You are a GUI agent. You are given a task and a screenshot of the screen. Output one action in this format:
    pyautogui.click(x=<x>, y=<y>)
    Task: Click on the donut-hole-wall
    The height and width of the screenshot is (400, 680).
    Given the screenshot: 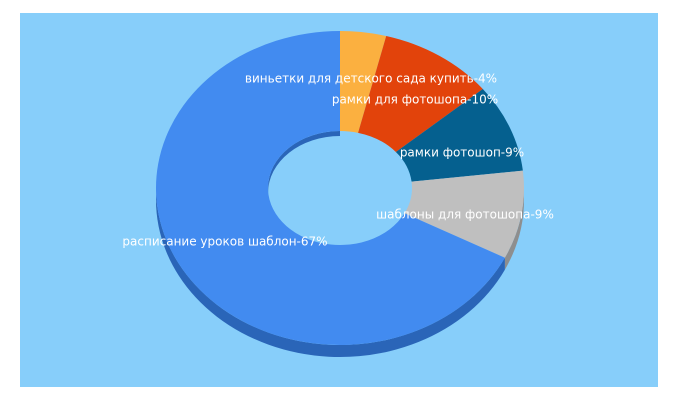 What is the action you would take?
    pyautogui.click(x=340, y=190)
    